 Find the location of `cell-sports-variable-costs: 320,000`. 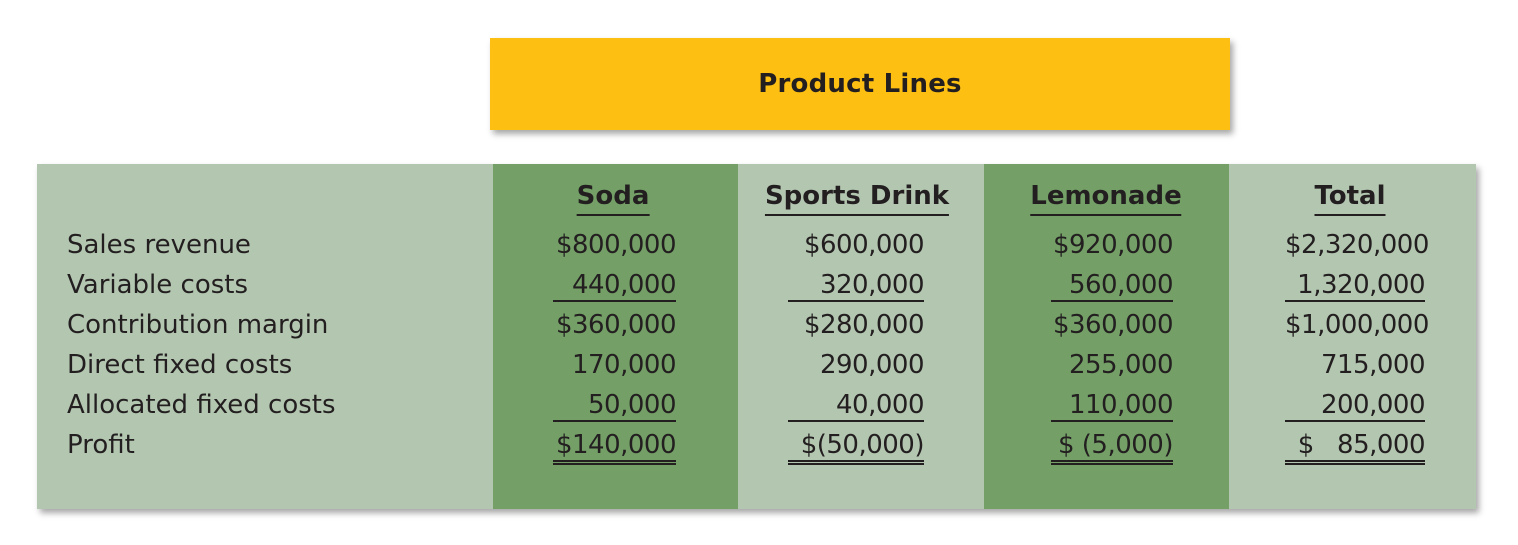

cell-sports-variable-costs: 320,000 is located at coordinates (856, 286).